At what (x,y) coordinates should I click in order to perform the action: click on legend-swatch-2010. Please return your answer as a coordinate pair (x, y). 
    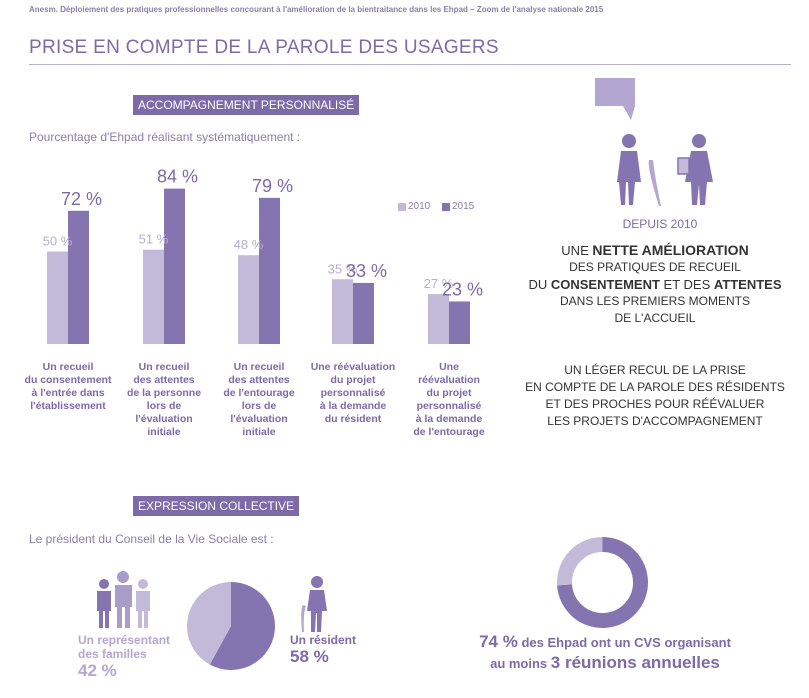
    Looking at the image, I should click on (402, 206).